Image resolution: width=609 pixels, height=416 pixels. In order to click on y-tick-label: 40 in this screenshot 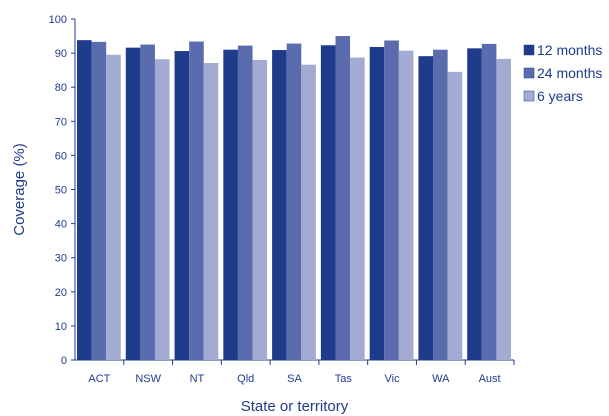, I will do `click(61, 225)`.